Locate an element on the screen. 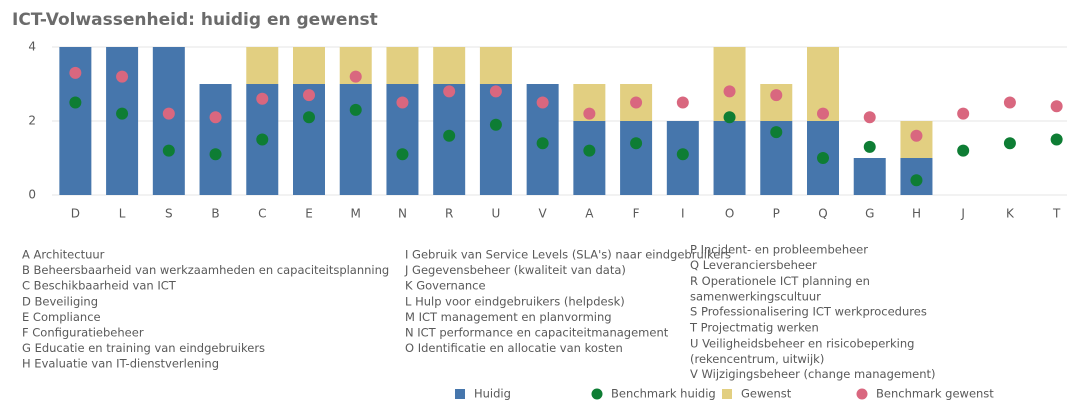  y-tick-label: 2 is located at coordinates (32, 121).